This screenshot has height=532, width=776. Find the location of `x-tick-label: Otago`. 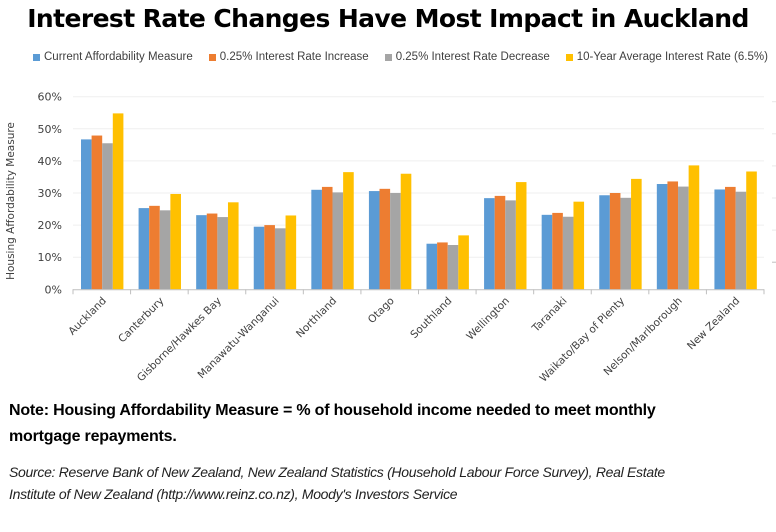

x-tick-label: Otago is located at coordinates (381, 310).